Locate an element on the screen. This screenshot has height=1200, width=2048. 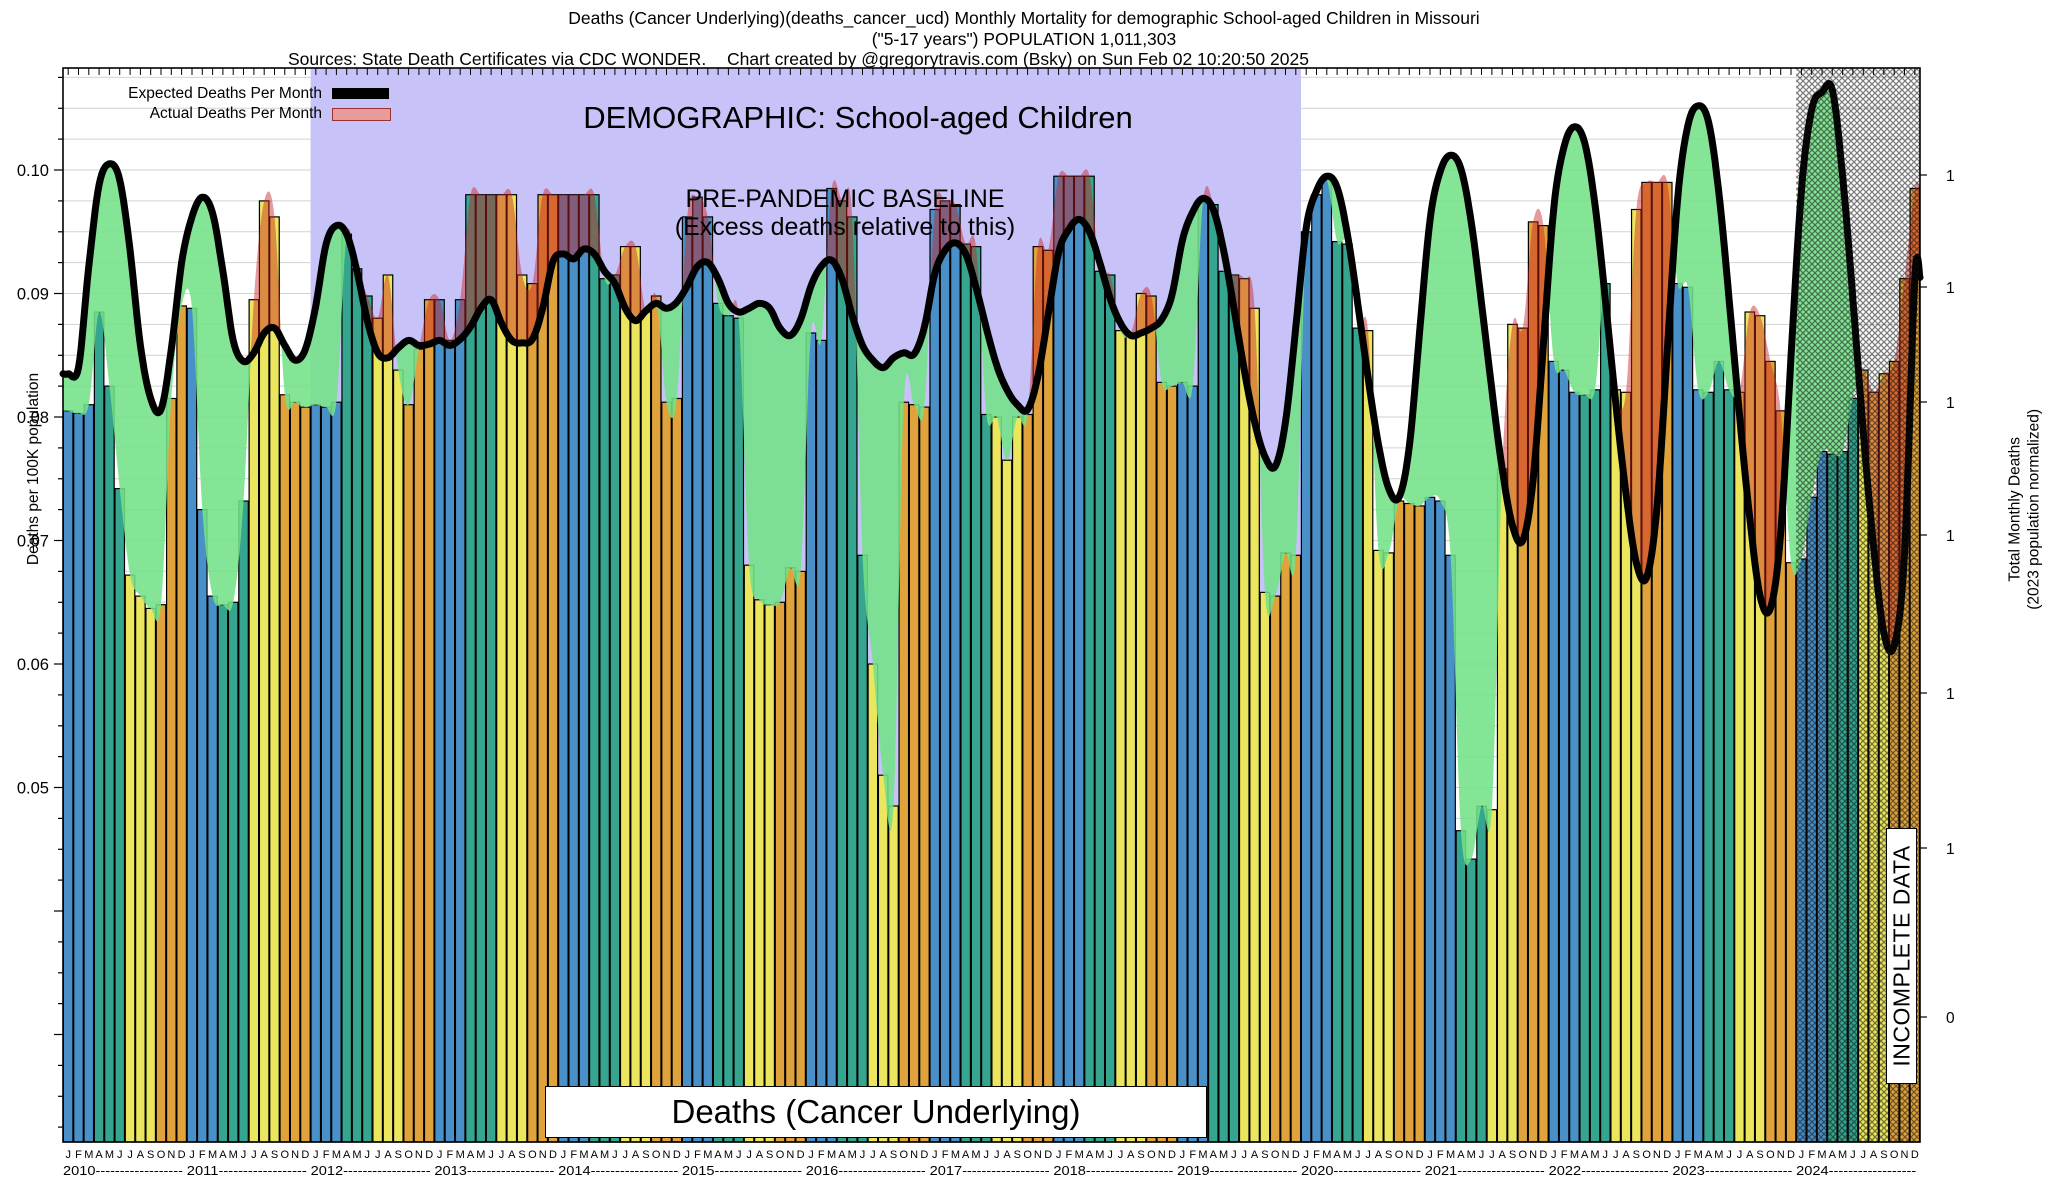
svg-text: 2014------------------ is located at coordinates (618, 1171).